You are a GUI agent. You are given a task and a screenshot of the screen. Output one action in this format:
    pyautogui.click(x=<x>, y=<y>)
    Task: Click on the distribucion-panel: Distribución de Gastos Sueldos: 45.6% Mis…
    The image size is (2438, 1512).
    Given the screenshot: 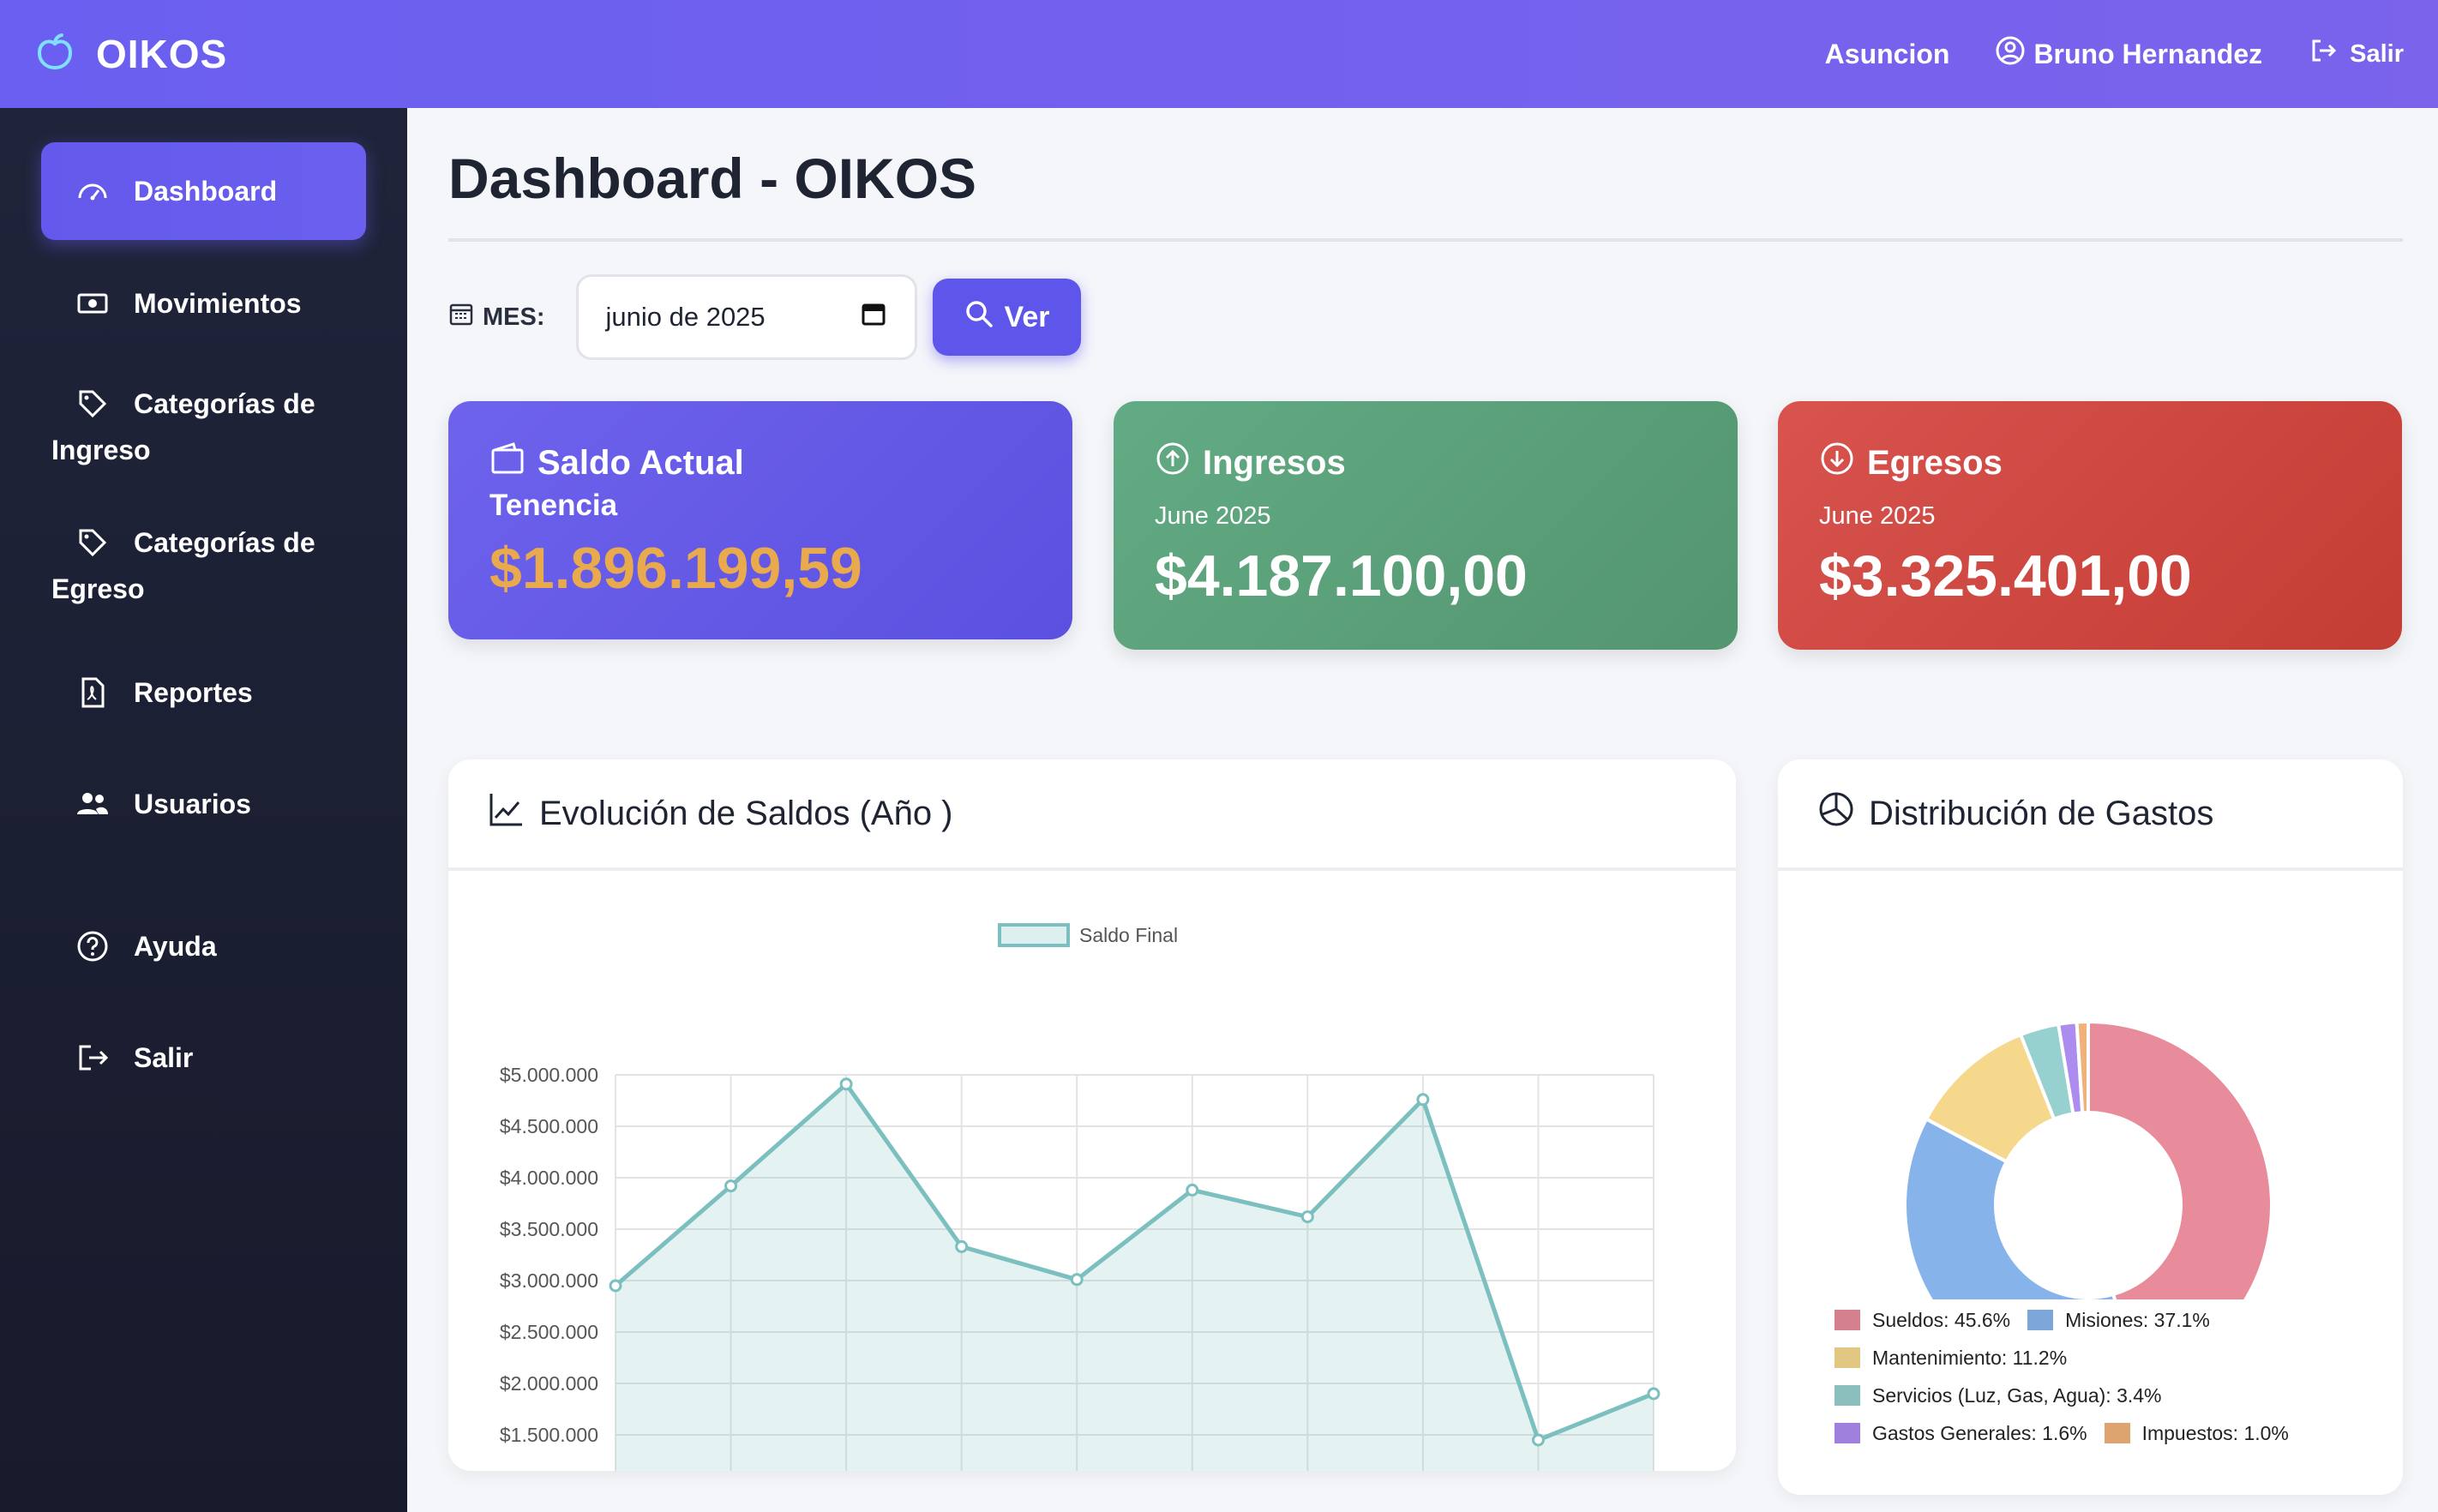 What is the action you would take?
    pyautogui.click(x=2090, y=1127)
    